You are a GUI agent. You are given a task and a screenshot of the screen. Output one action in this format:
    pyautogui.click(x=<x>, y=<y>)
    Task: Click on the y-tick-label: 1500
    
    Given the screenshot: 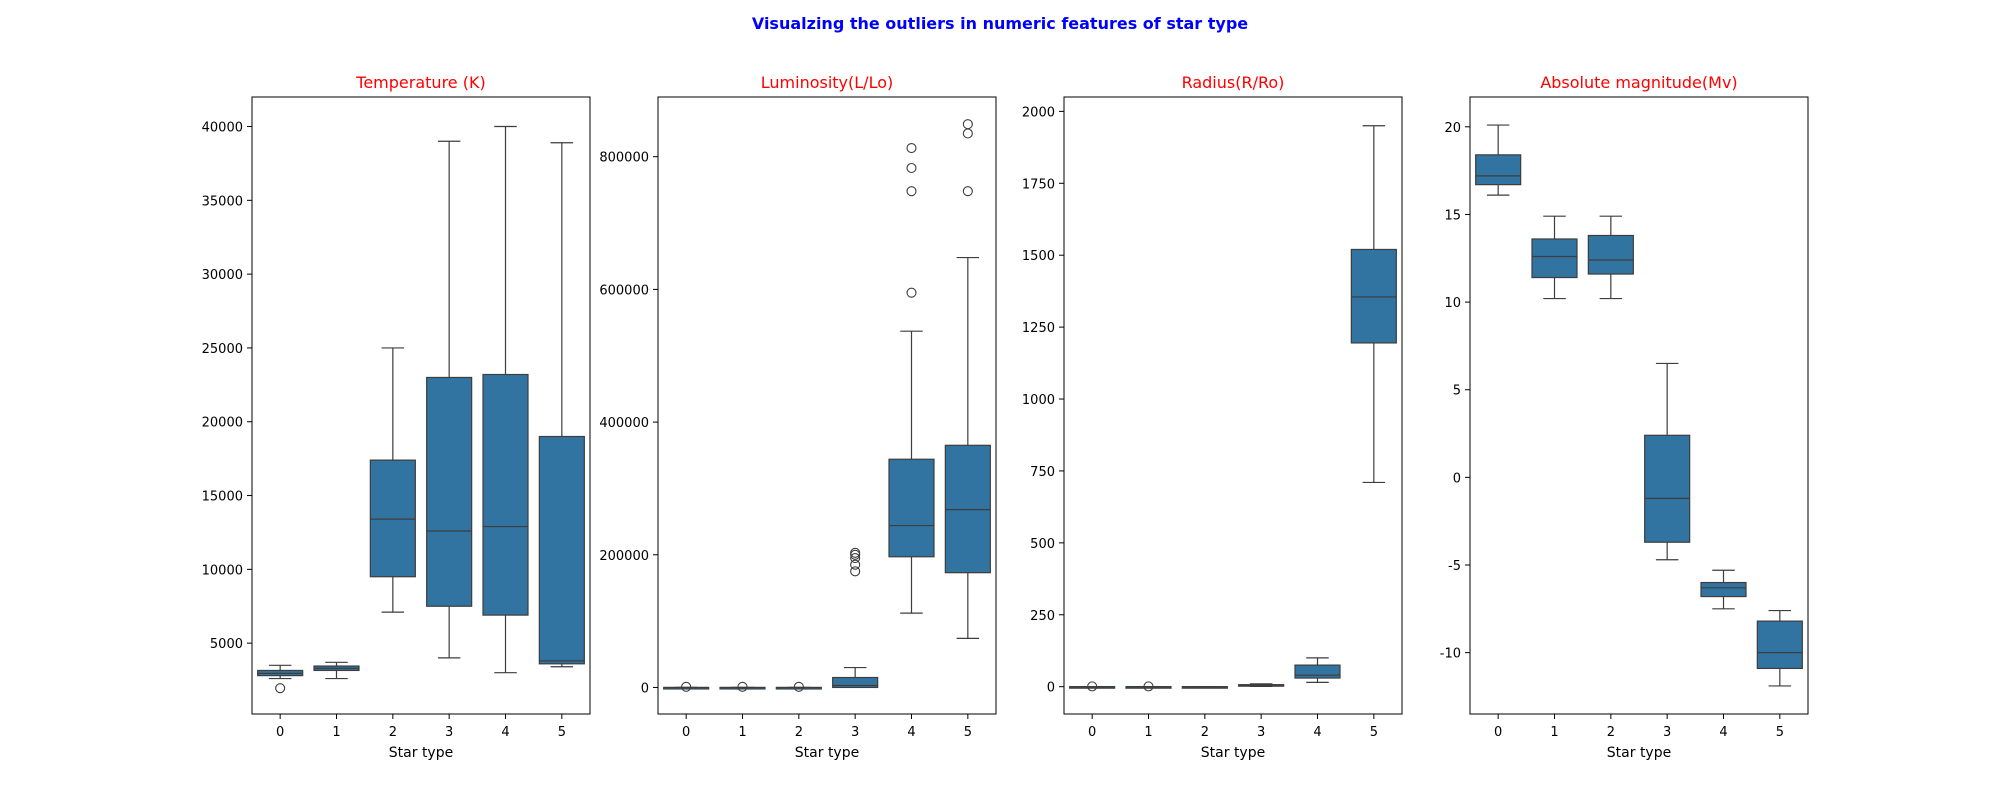 What is the action you would take?
    pyautogui.click(x=1038, y=256)
    